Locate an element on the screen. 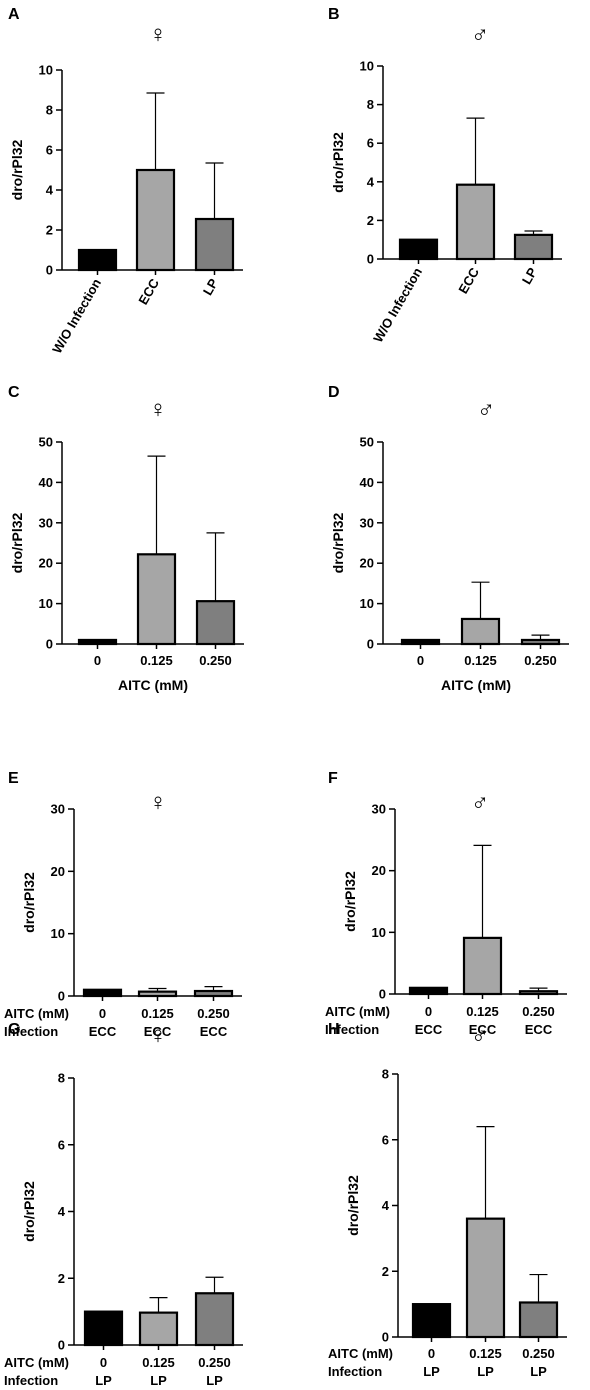 The image size is (590, 1390). panel-f-row-value: 0.125 is located at coordinates (482, 1011).